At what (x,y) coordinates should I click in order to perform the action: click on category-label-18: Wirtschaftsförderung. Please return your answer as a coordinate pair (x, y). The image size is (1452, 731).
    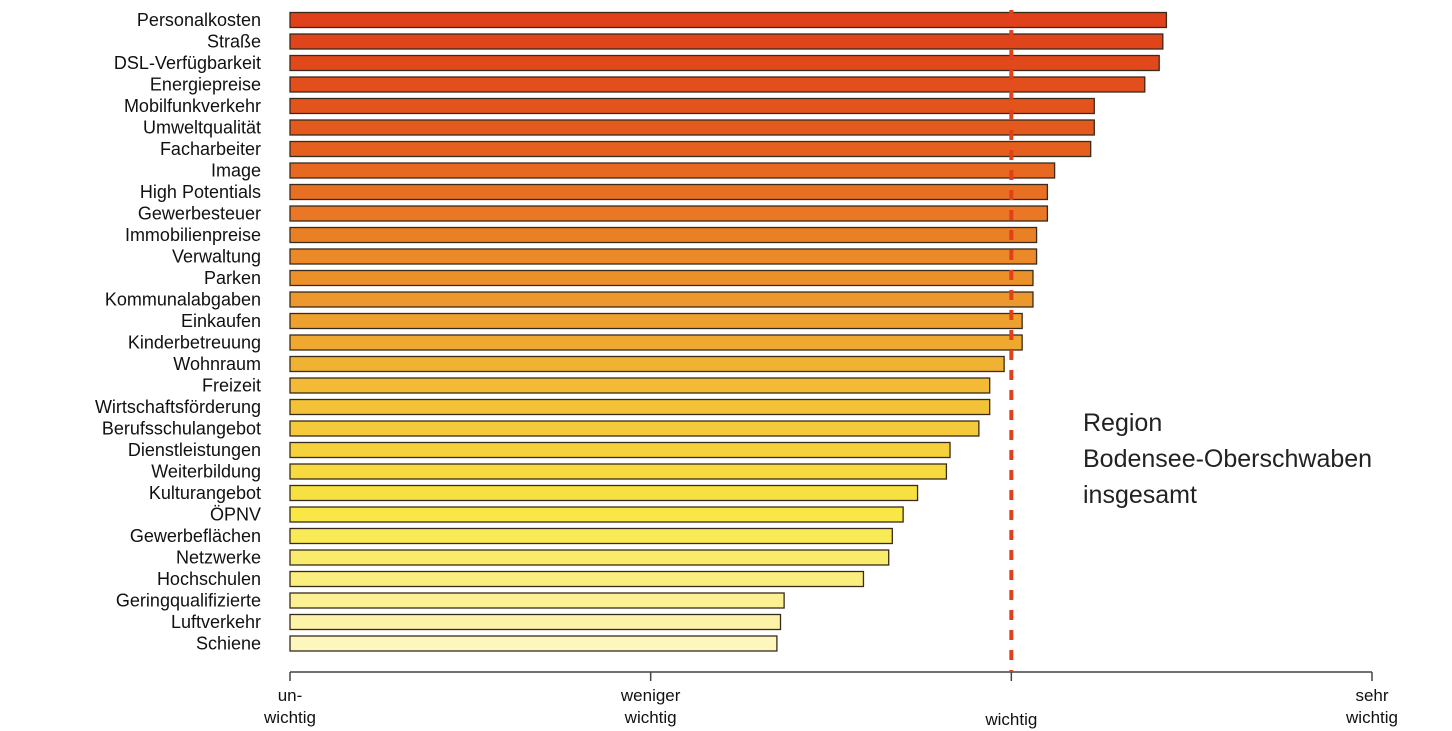
    Looking at the image, I should click on (178, 407).